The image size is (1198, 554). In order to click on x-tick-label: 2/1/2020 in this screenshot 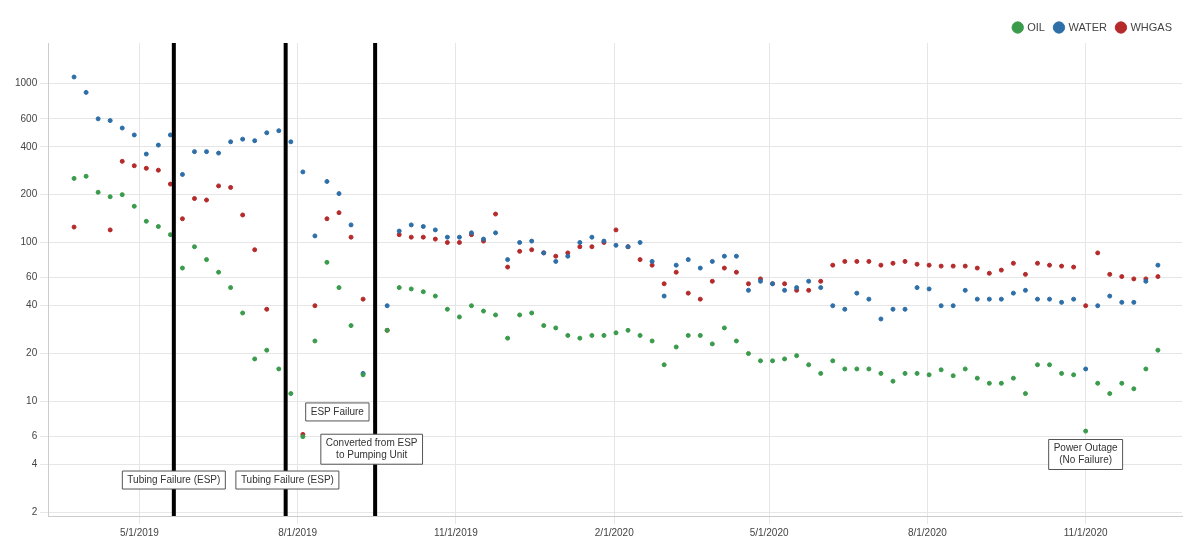, I will do `click(614, 532)`.